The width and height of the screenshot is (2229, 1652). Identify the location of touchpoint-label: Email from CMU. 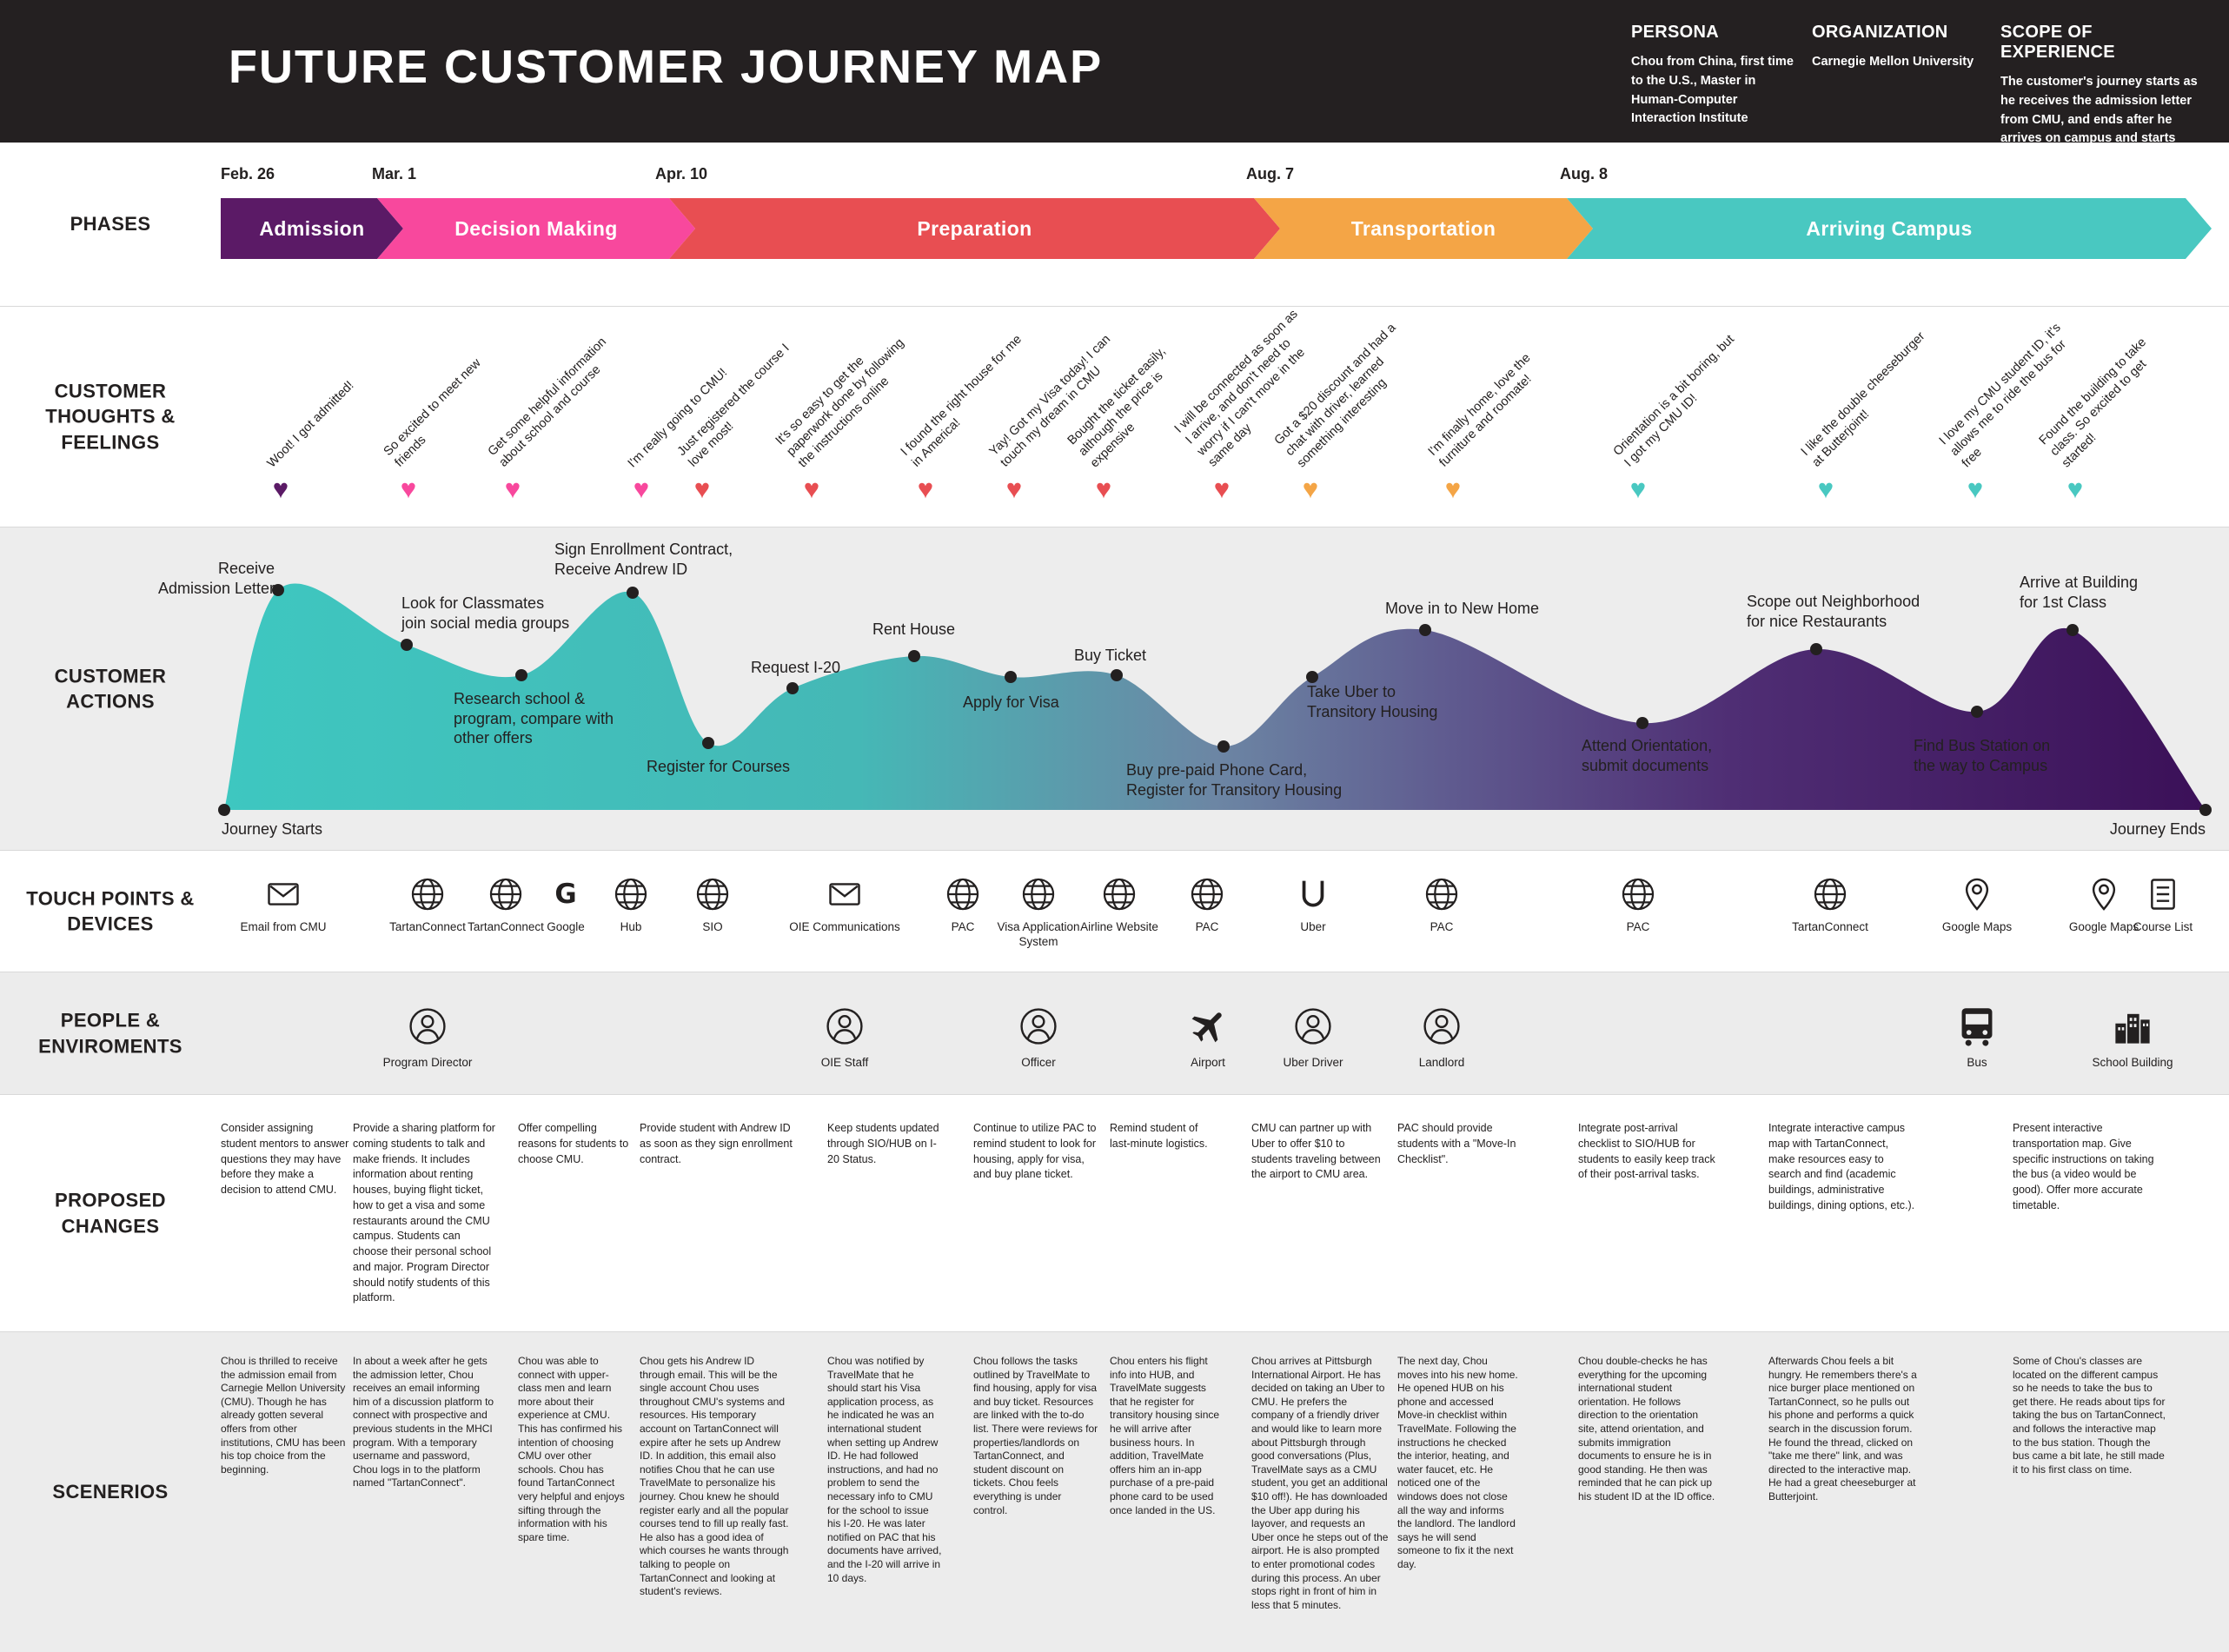
(283, 927).